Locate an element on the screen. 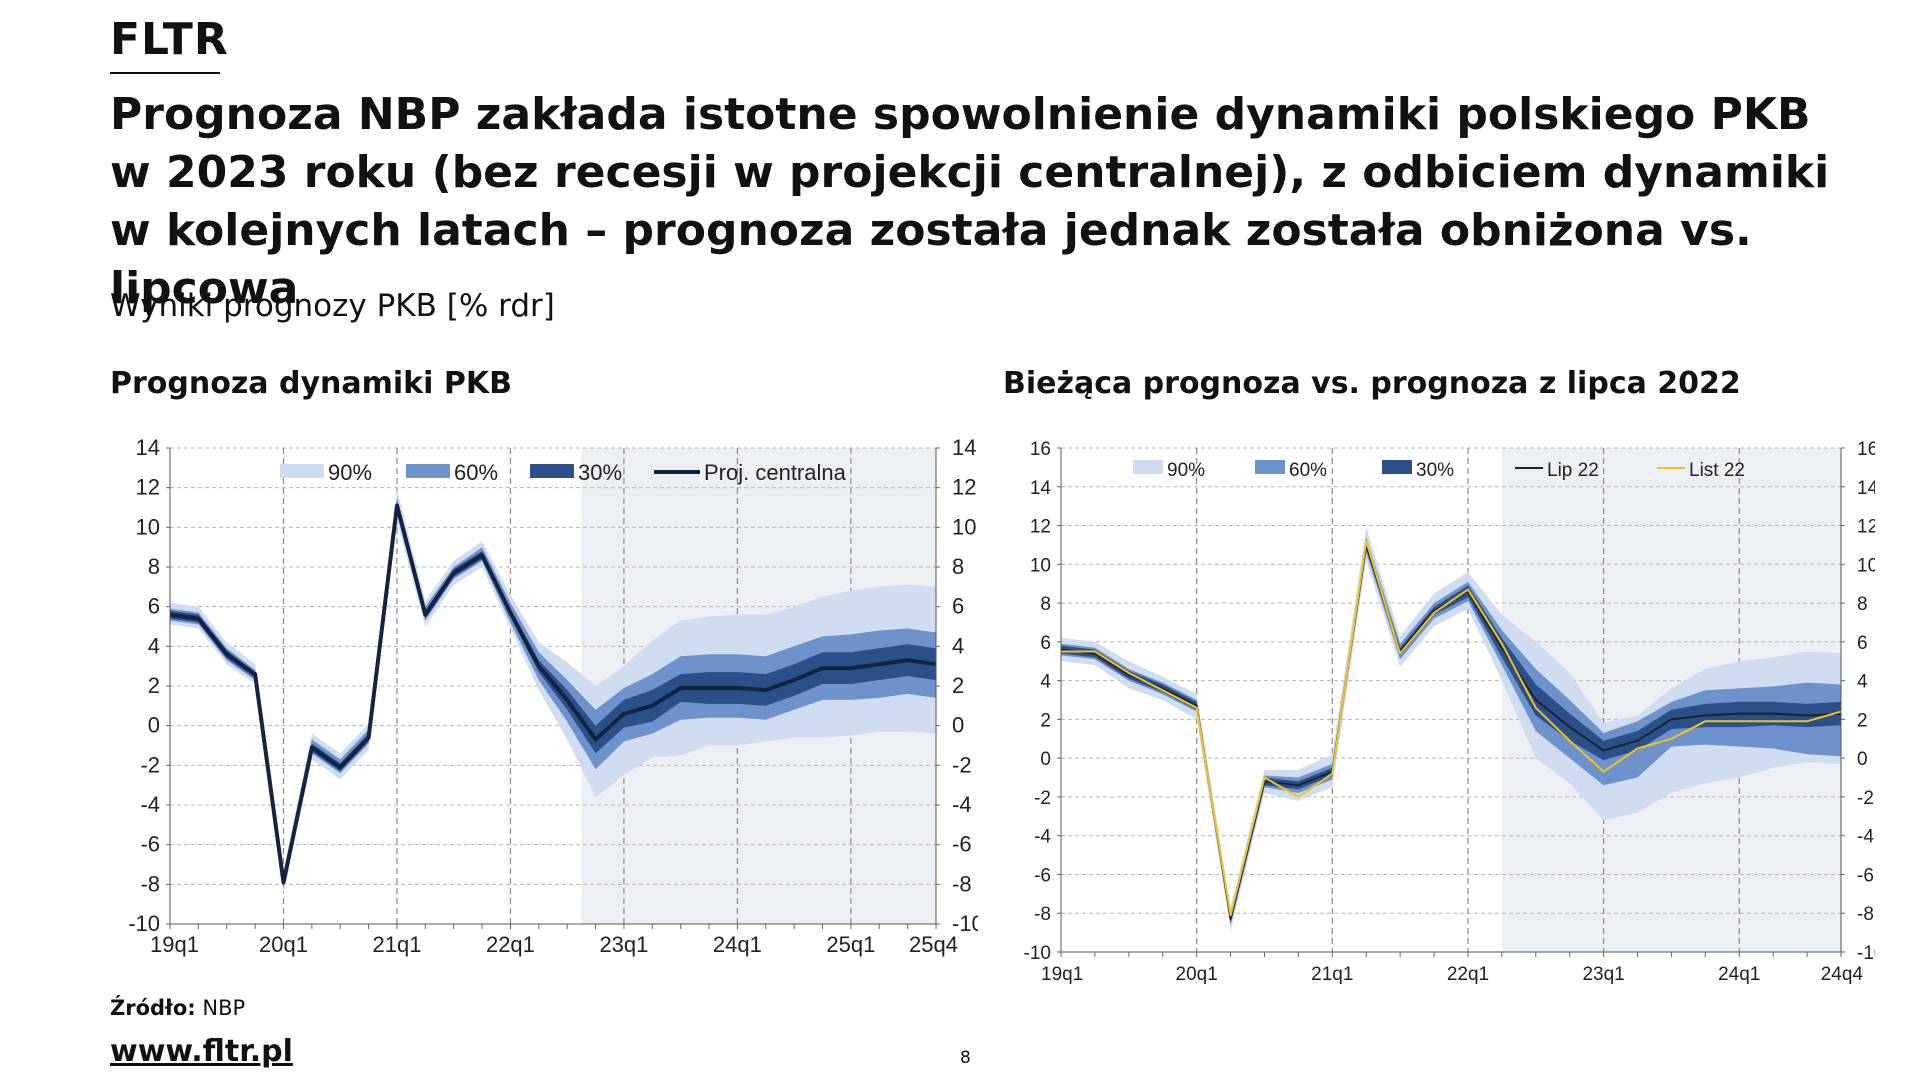 The height and width of the screenshot is (1080, 1920). source-note: Źródło: NBP is located at coordinates (177, 1008).